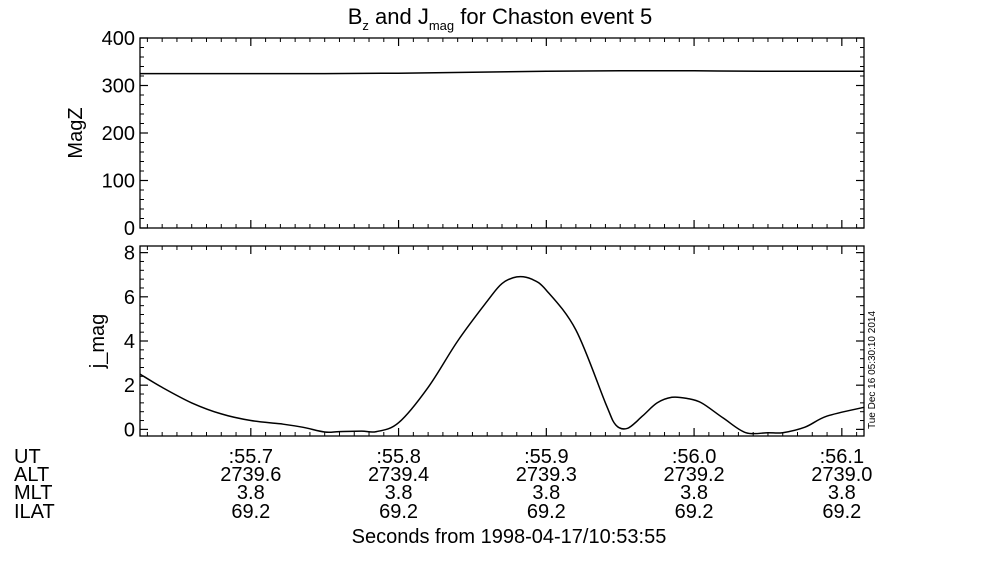  I want to click on row-value-alt: 2739.0, so click(841, 475).